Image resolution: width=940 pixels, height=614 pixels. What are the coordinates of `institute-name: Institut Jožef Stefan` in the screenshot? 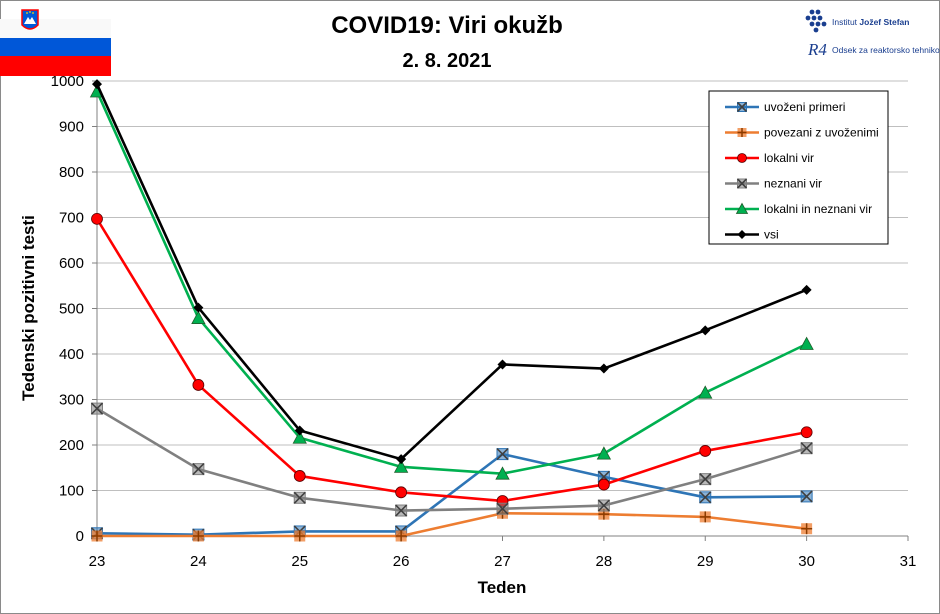 It's located at (870, 22).